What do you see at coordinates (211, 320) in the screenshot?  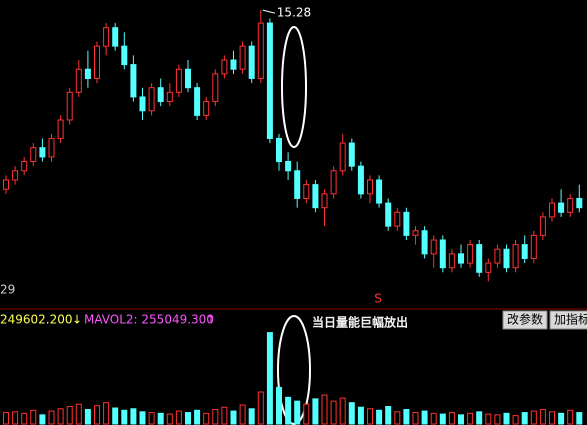 I see `mavol2-arrow: ↑` at bounding box center [211, 320].